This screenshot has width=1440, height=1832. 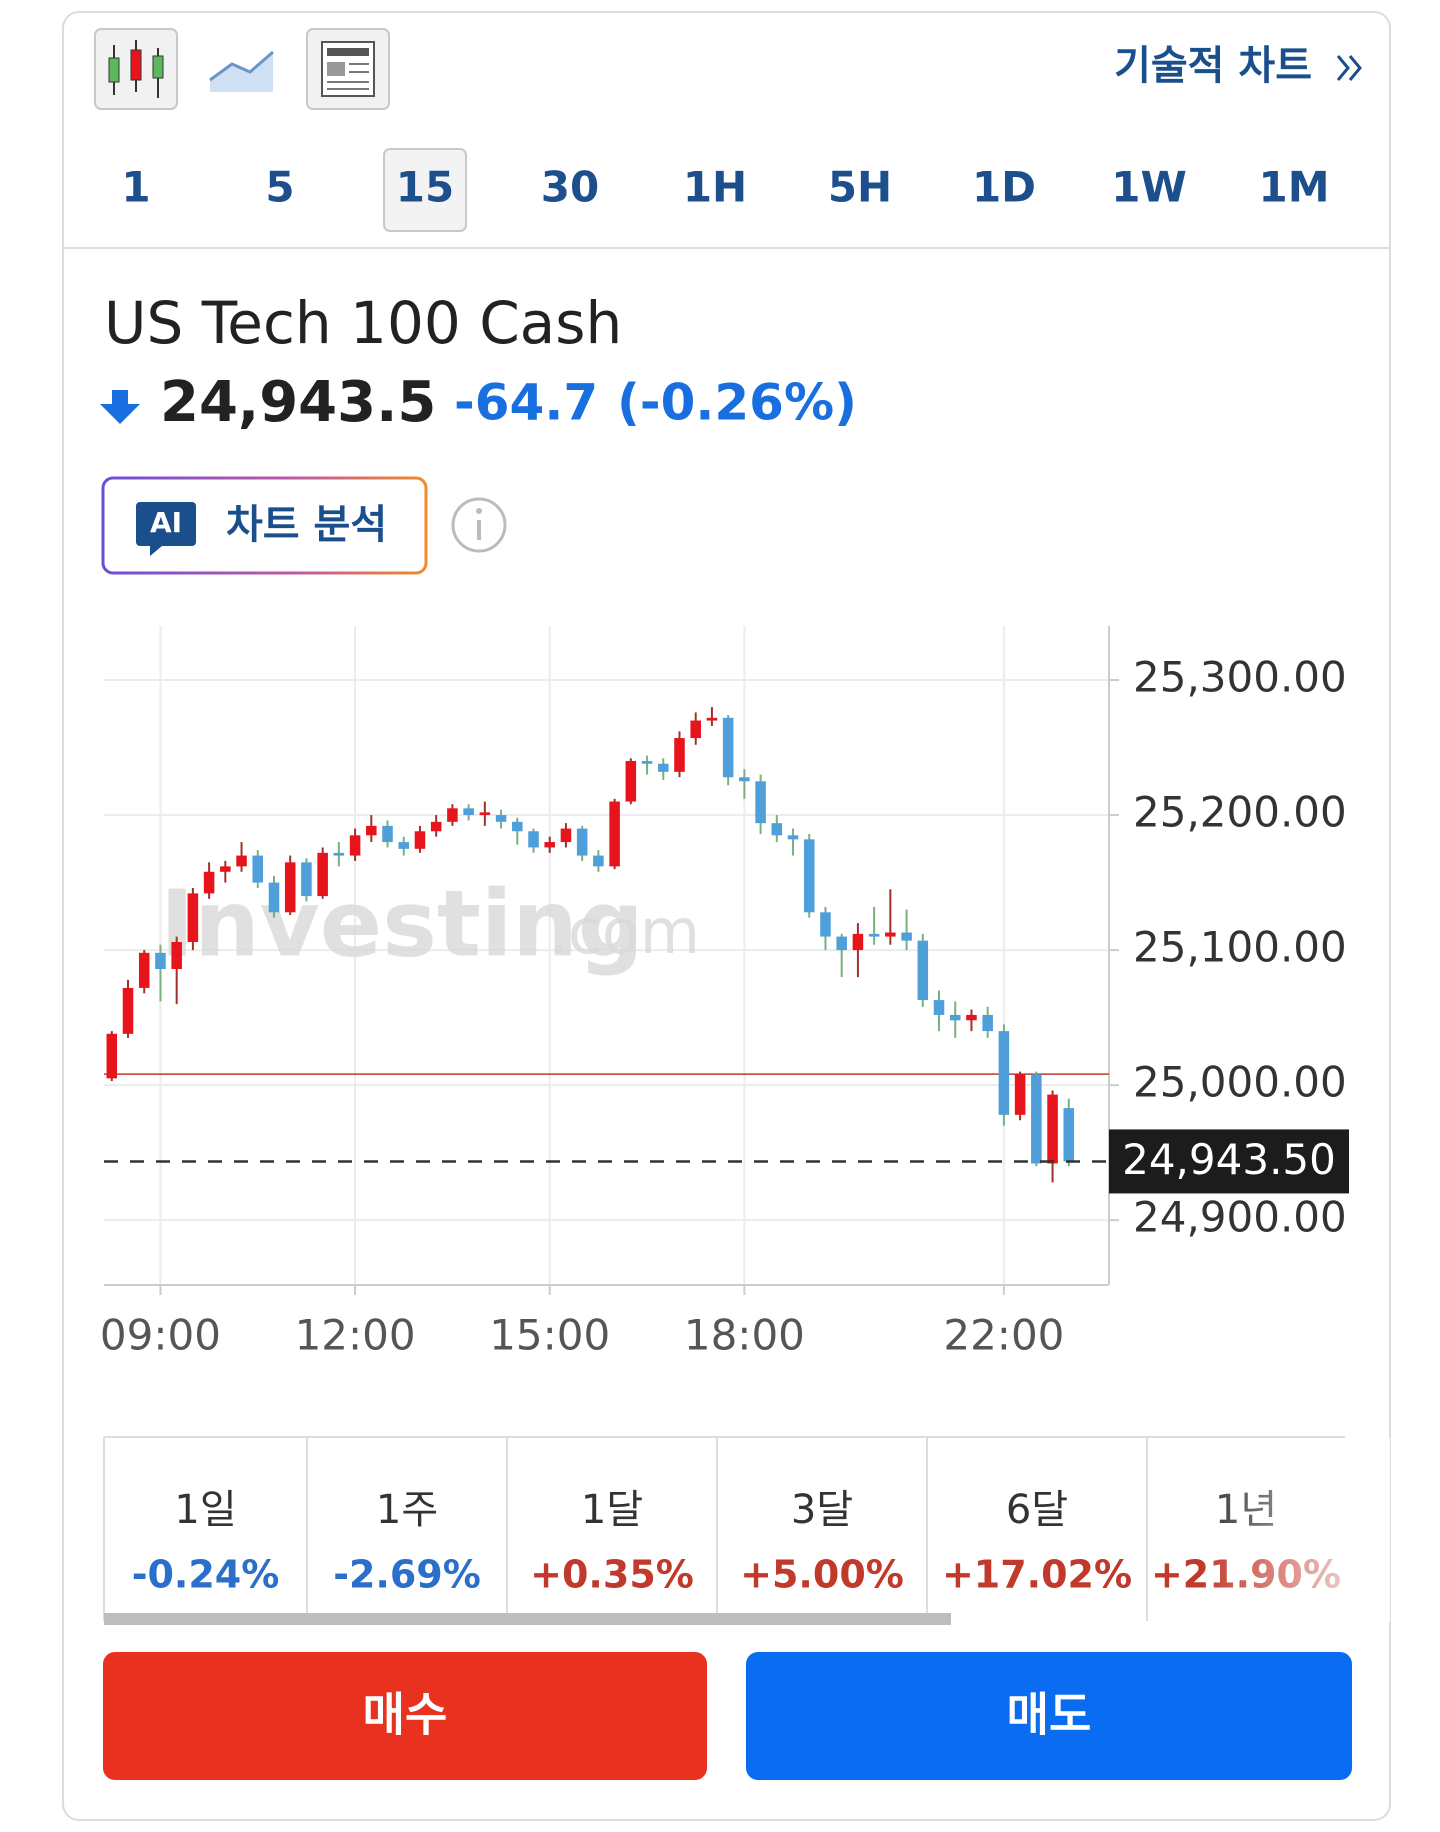 I want to click on last-price-label: 24,943.50, so click(x=1229, y=1159).